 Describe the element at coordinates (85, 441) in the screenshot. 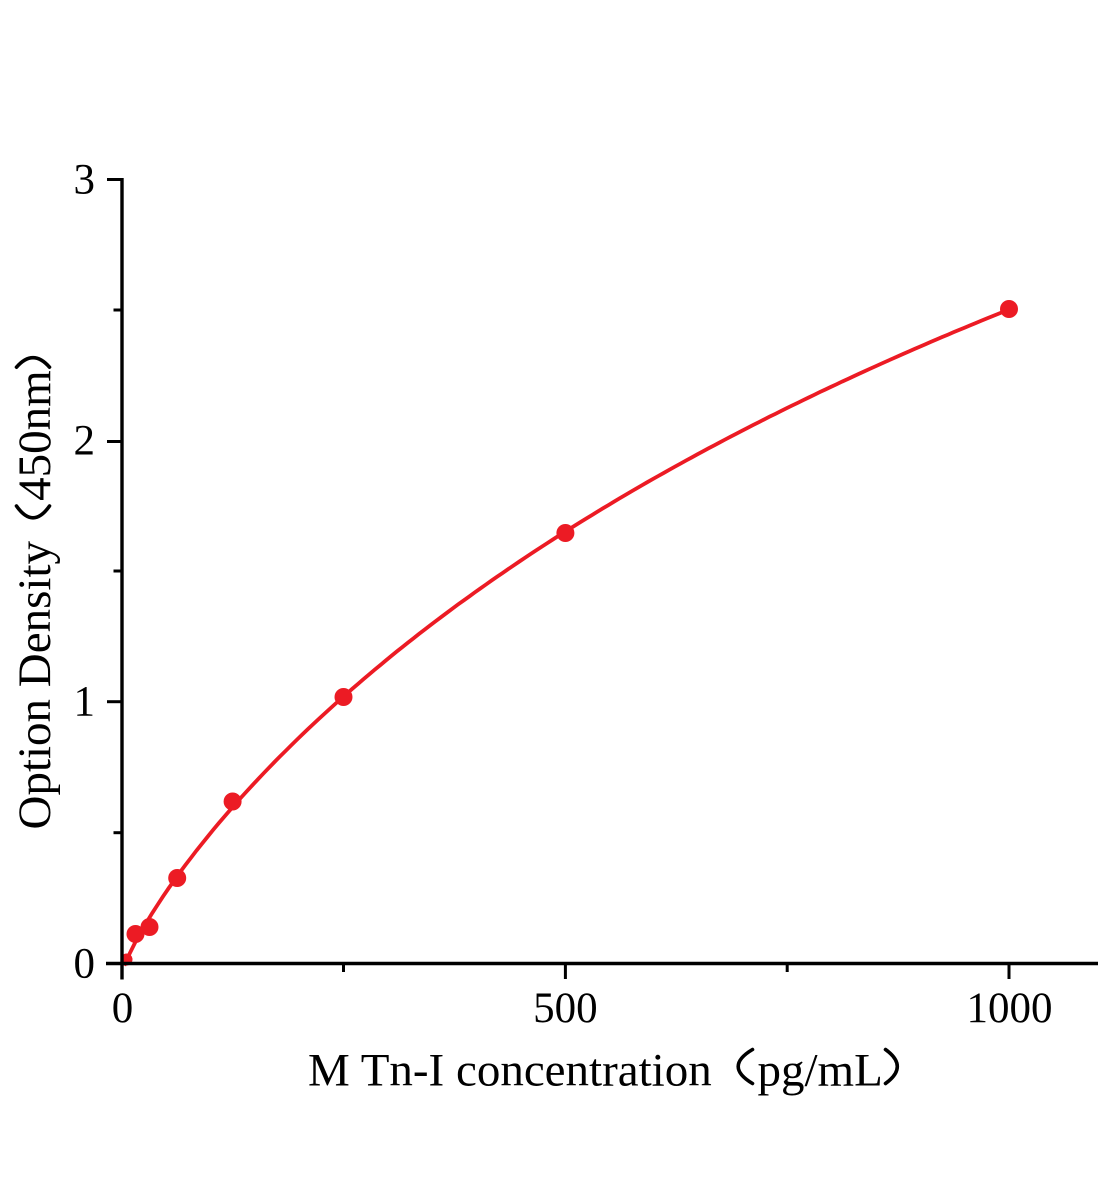

I see `svg-text: 2` at that location.